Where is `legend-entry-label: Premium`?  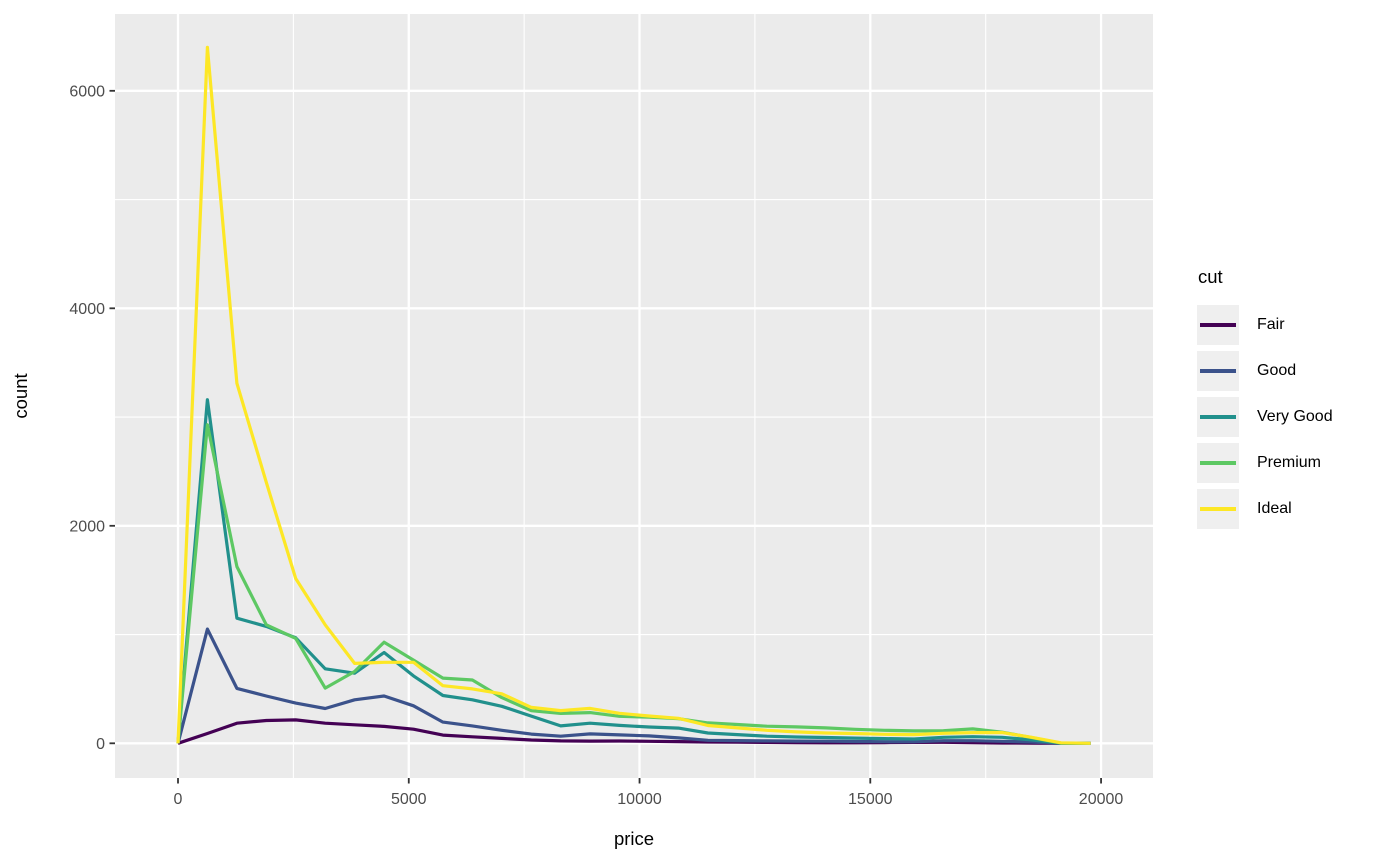 legend-entry-label: Premium is located at coordinates (1289, 462).